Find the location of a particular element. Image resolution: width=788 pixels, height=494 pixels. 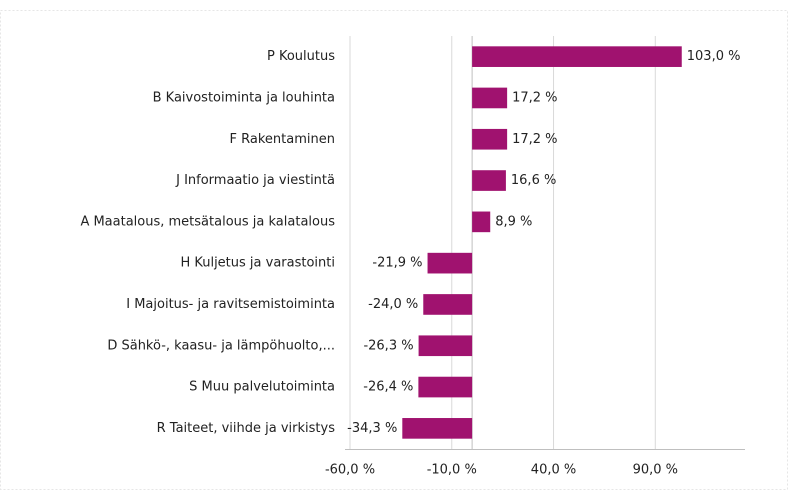

y-tick-label: P Koulutus is located at coordinates (301, 56).